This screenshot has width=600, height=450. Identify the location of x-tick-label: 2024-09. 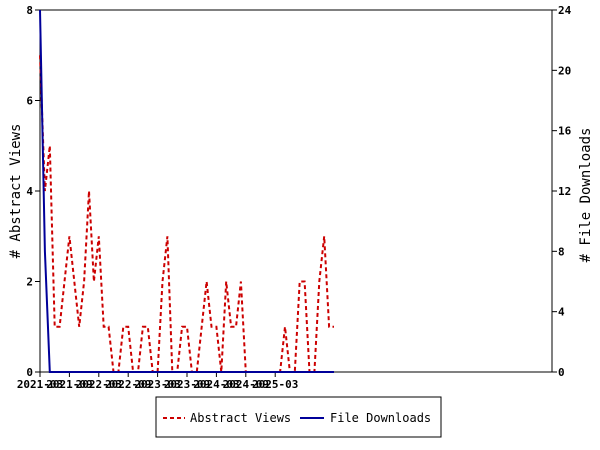
(246, 384).